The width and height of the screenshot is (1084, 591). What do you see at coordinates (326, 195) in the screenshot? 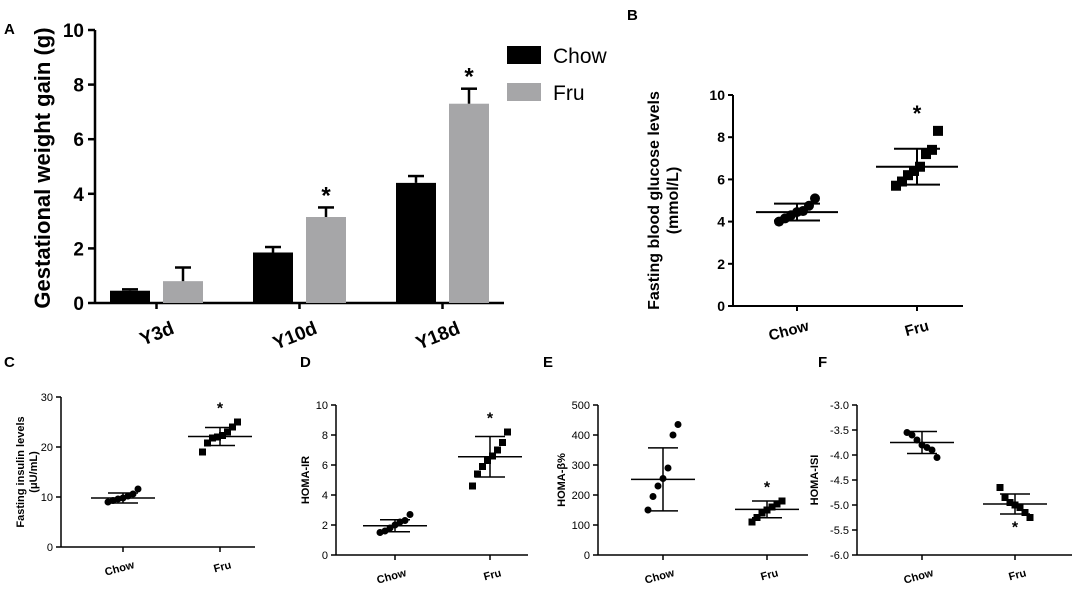
I see `significance-star-y10d: *` at bounding box center [326, 195].